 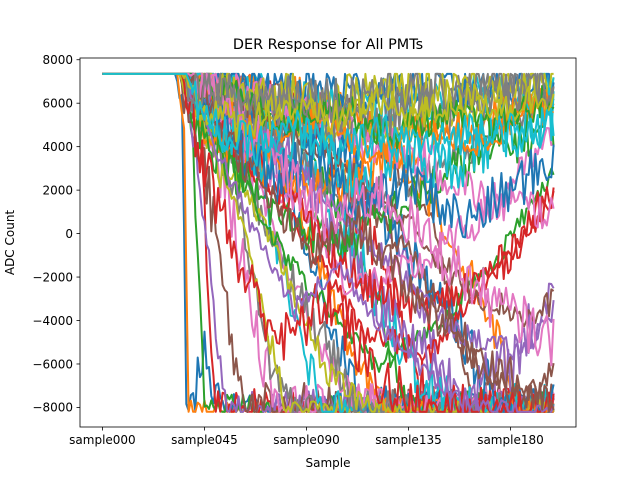 I want to click on y-tick-label: 0, so click(x=69, y=234).